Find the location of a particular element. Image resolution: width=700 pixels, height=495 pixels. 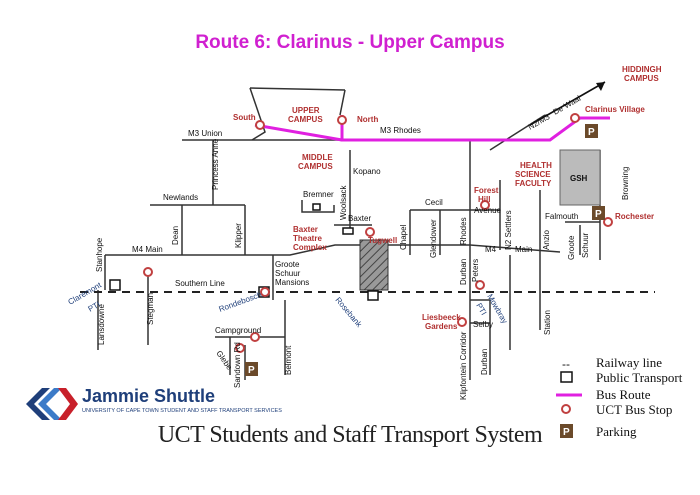

stop-liesbeeck is located at coordinates (462, 322).